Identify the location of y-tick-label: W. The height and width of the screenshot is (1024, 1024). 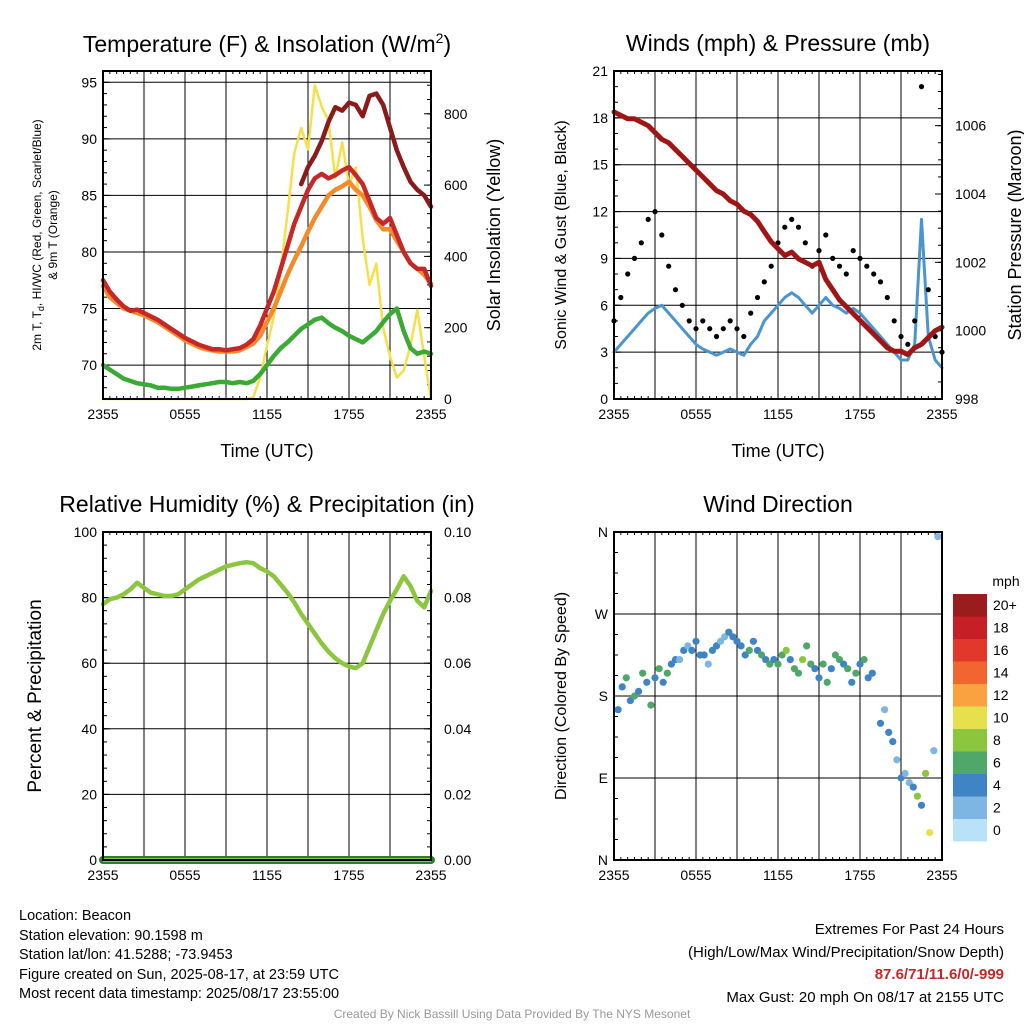
(602, 614).